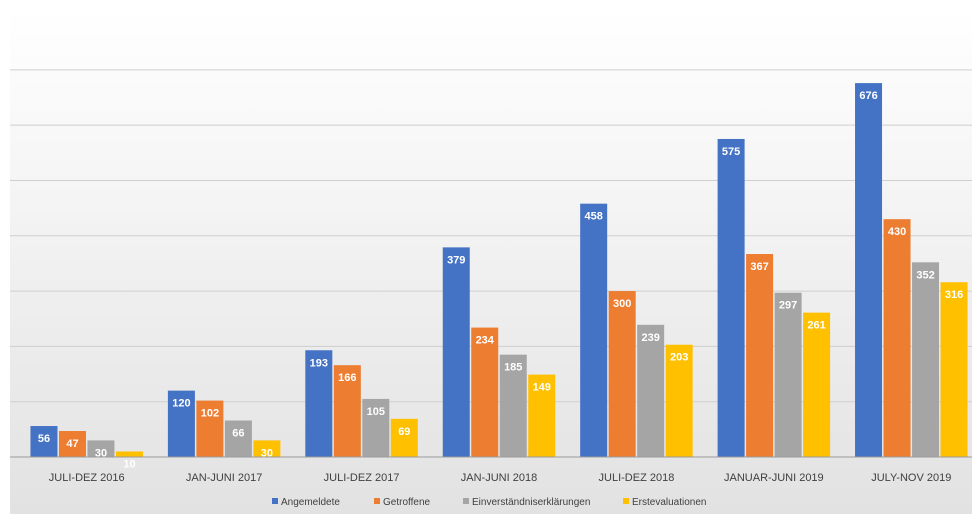 Image resolution: width=972 pixels, height=514 pixels. I want to click on legend-label: Angemeldete, so click(310, 502).